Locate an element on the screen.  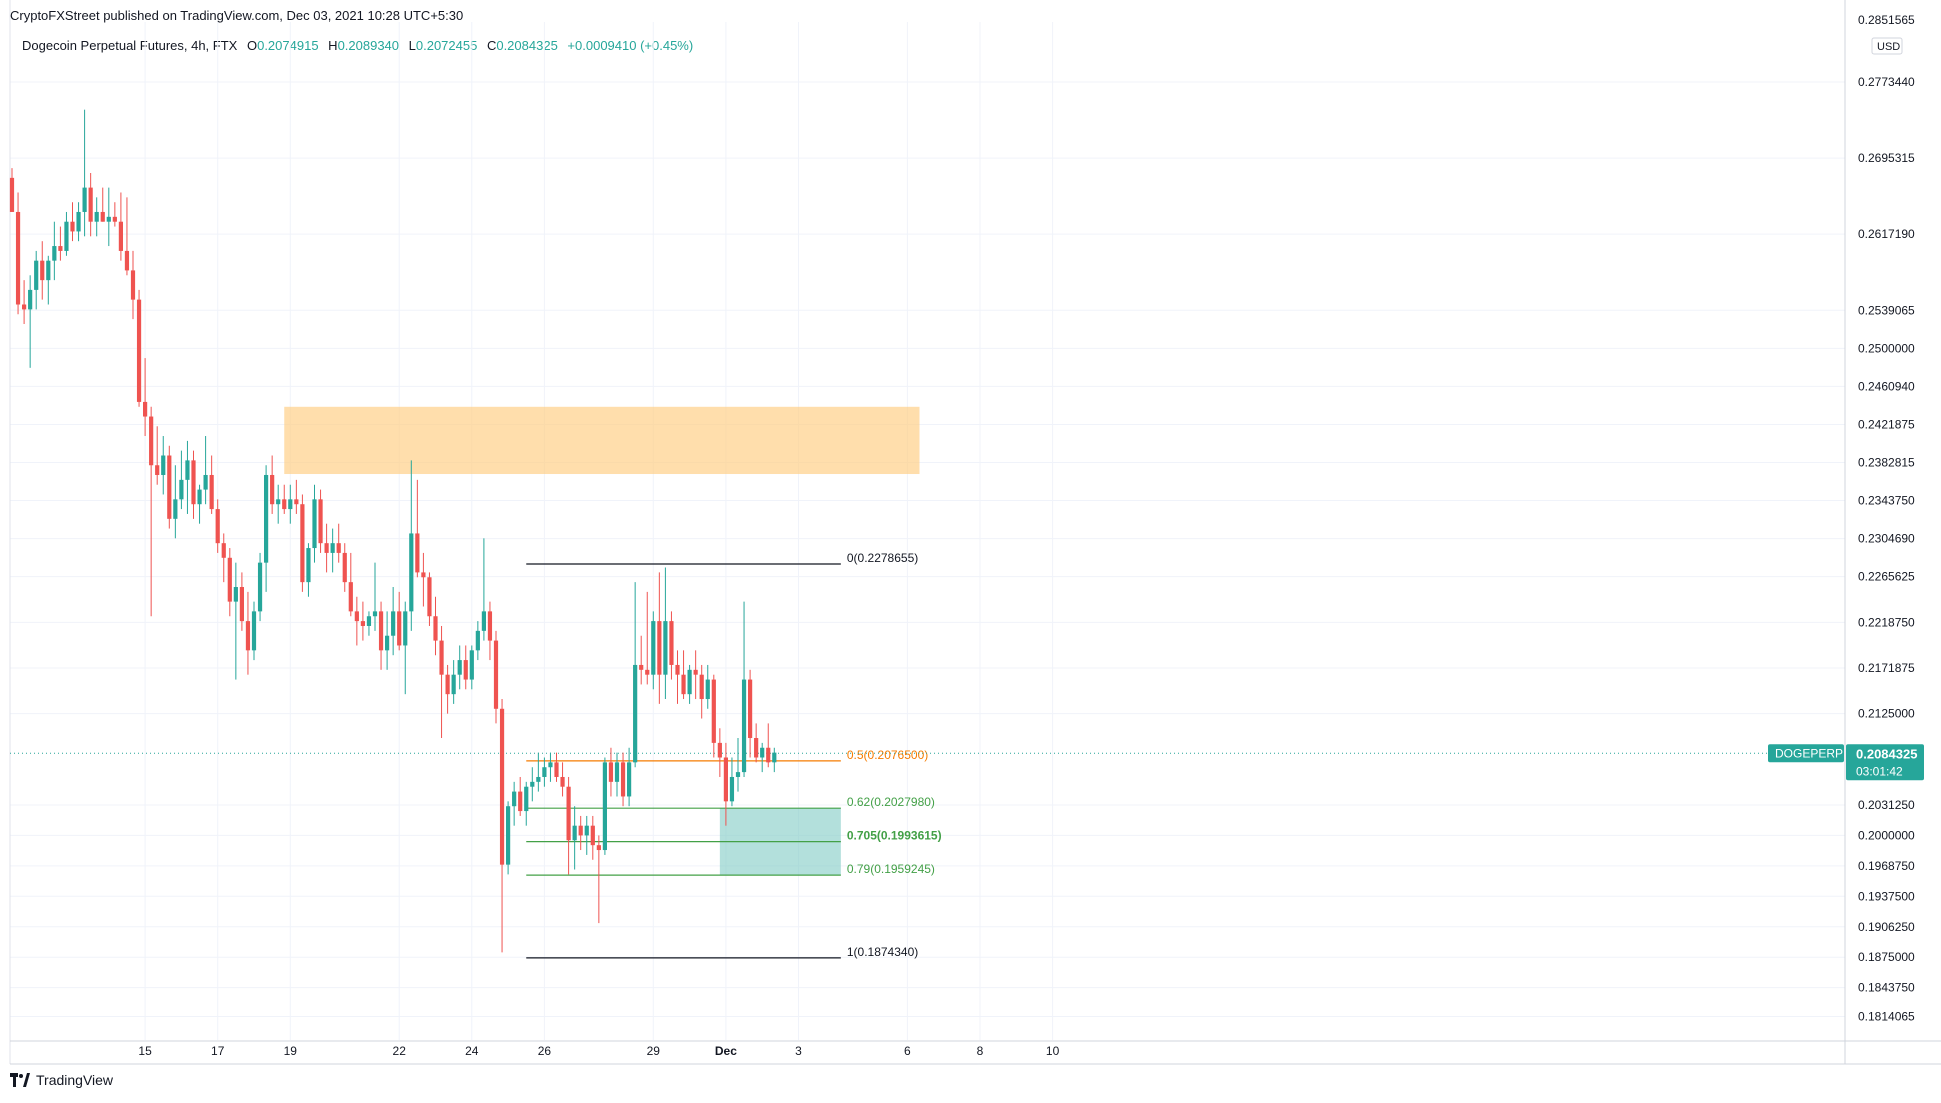
fib-label-0-5: 0.5(0.2076500) is located at coordinates (887, 755).